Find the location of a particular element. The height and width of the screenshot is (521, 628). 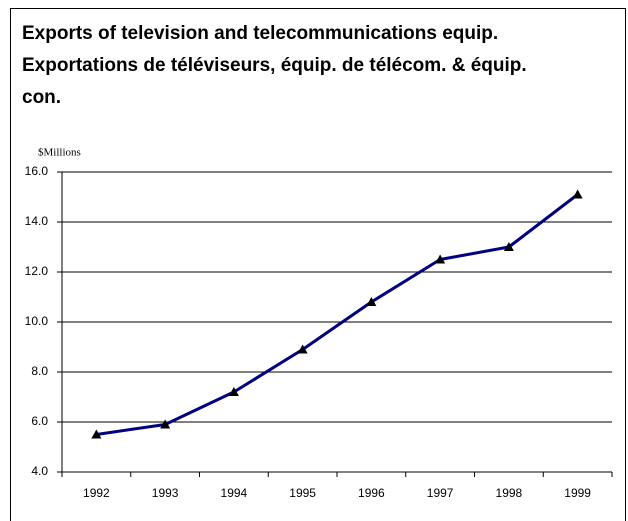

x-tick-label: 1996 is located at coordinates (371, 493).